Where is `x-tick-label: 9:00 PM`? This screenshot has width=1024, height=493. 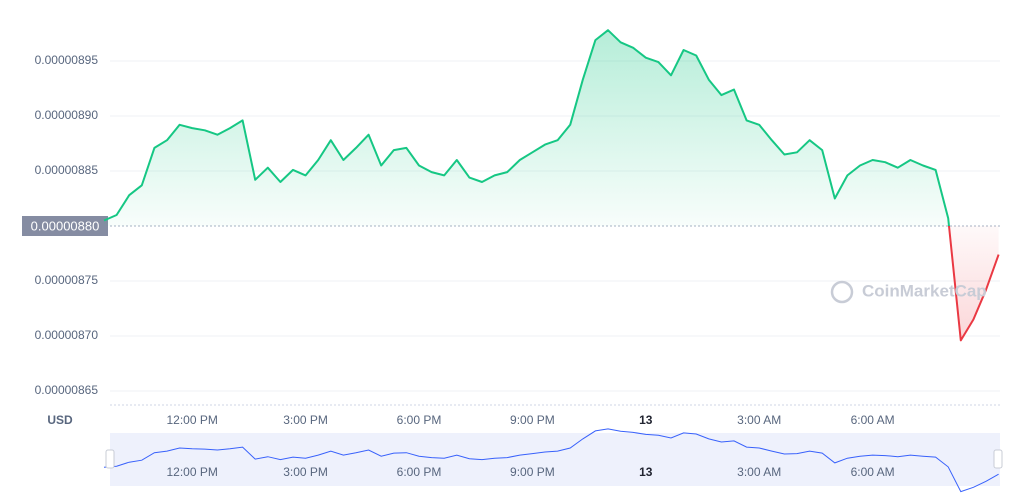
x-tick-label: 9:00 PM is located at coordinates (532, 420).